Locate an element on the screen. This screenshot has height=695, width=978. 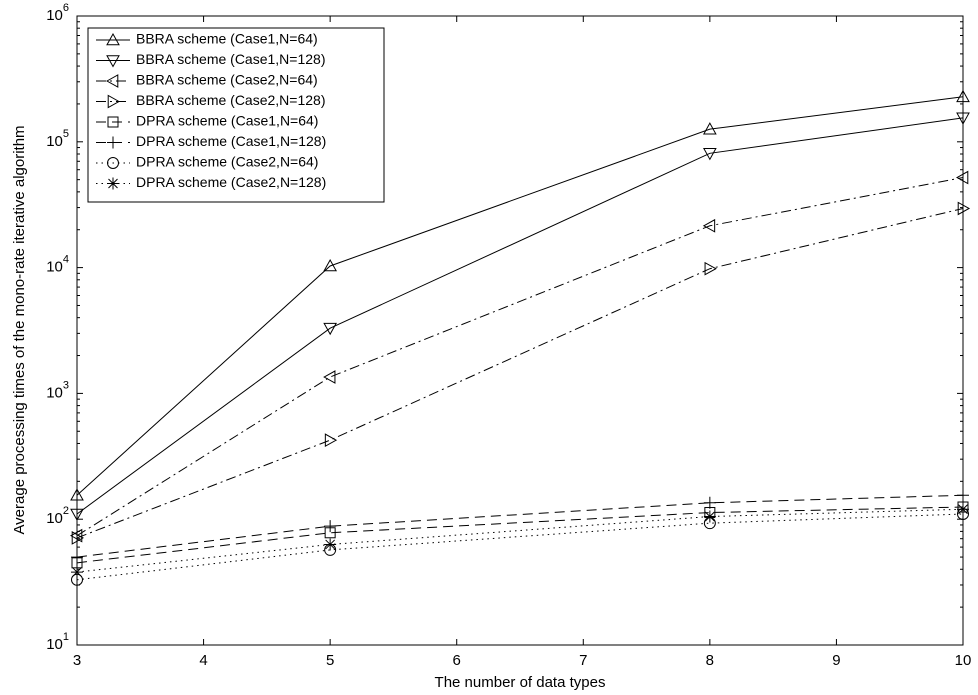
legend-label: BBRA scheme (Case2,N=128) is located at coordinates (230, 100).